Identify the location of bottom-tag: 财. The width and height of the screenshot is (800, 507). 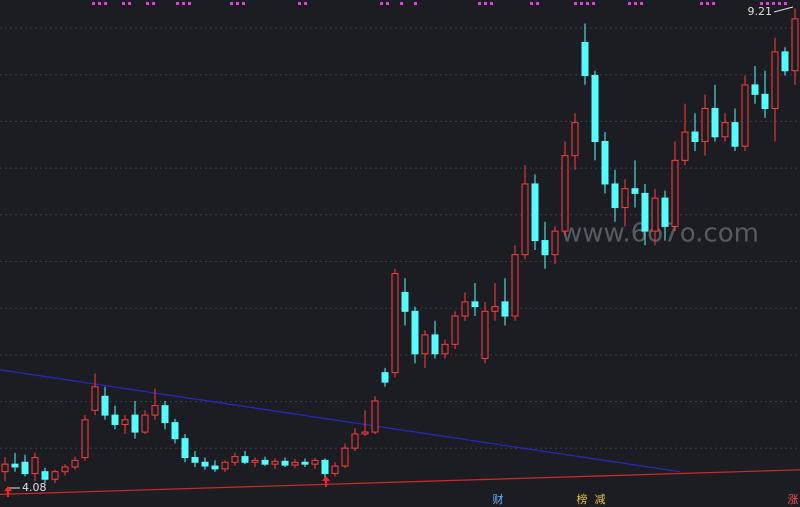
(498, 499).